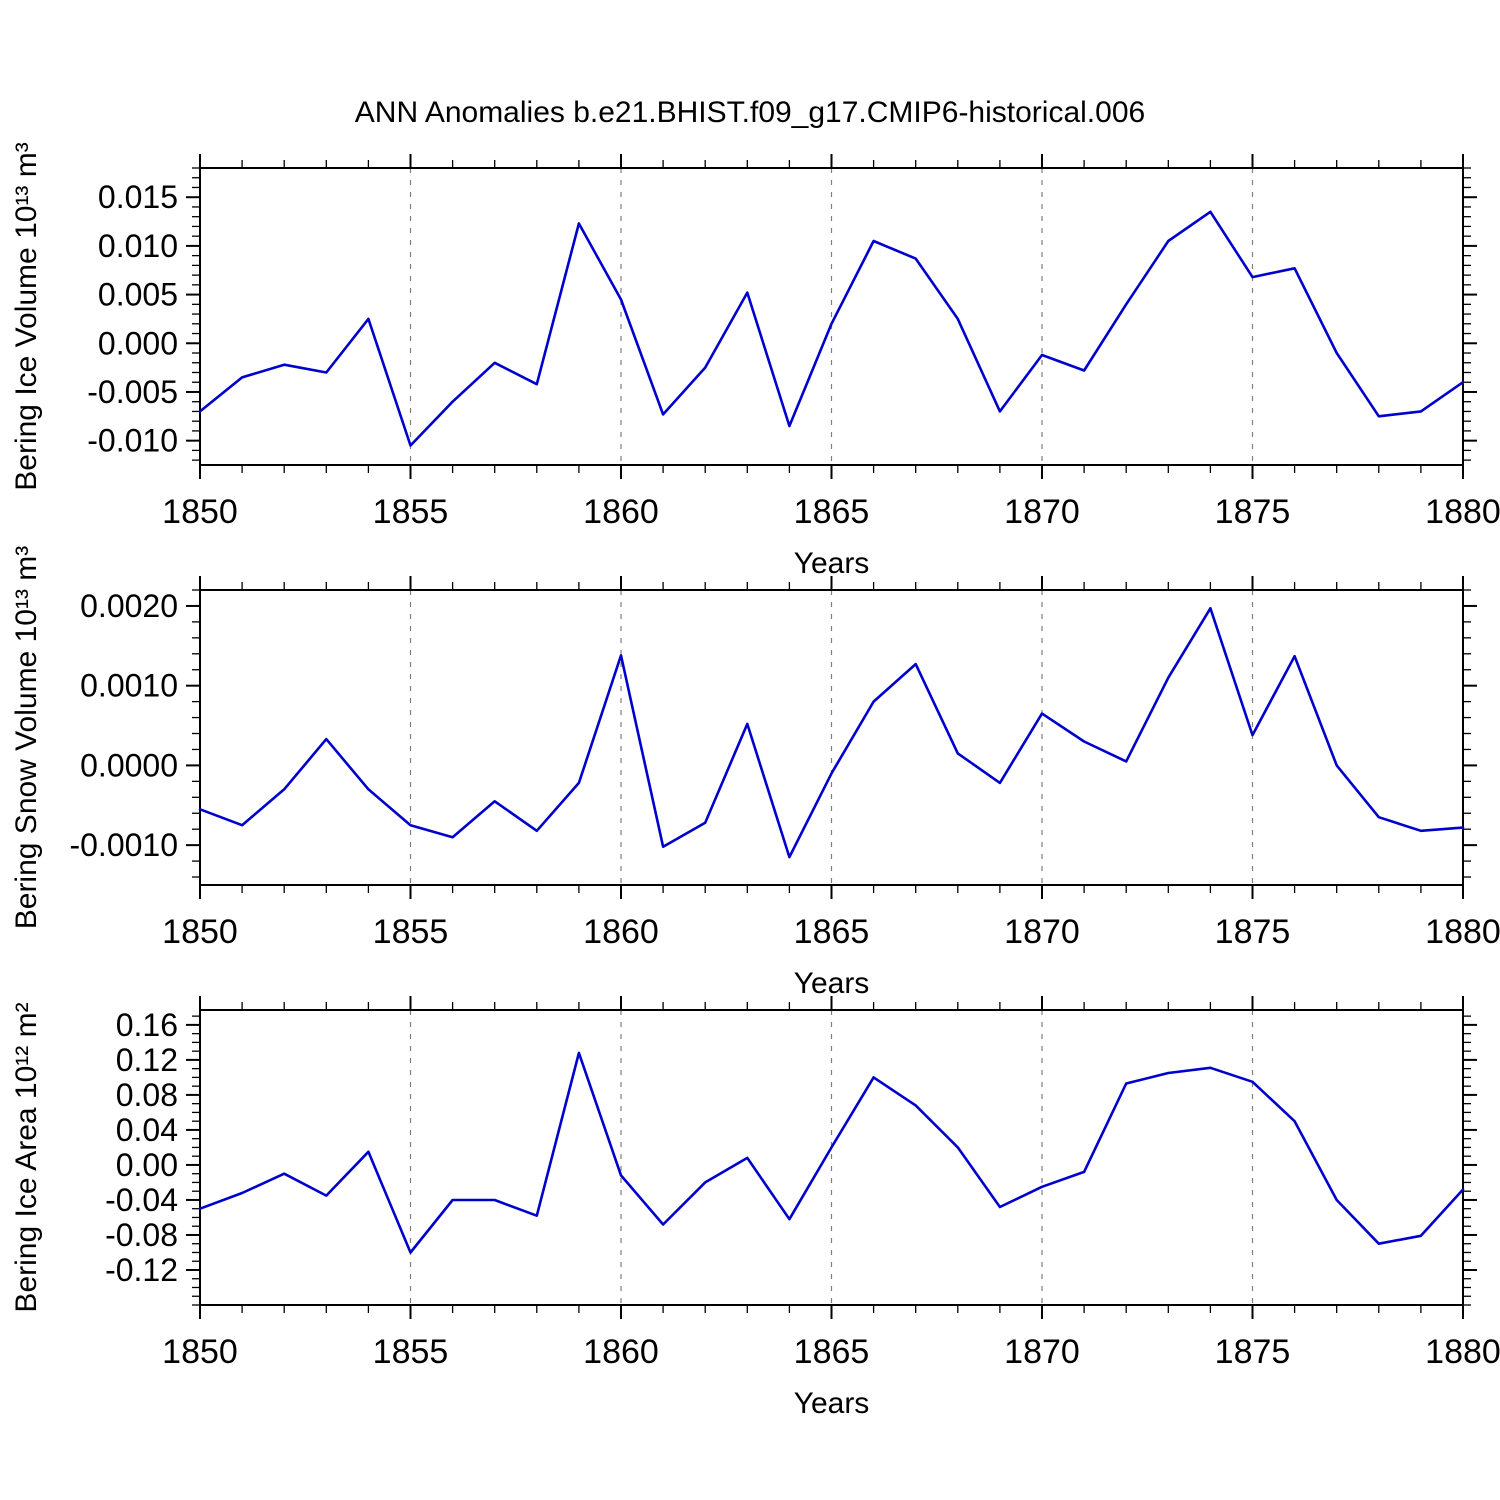  Describe the element at coordinates (26, 316) in the screenshot. I see `y-axis-label: Bering Ice Volume 10¹³ m³` at that location.